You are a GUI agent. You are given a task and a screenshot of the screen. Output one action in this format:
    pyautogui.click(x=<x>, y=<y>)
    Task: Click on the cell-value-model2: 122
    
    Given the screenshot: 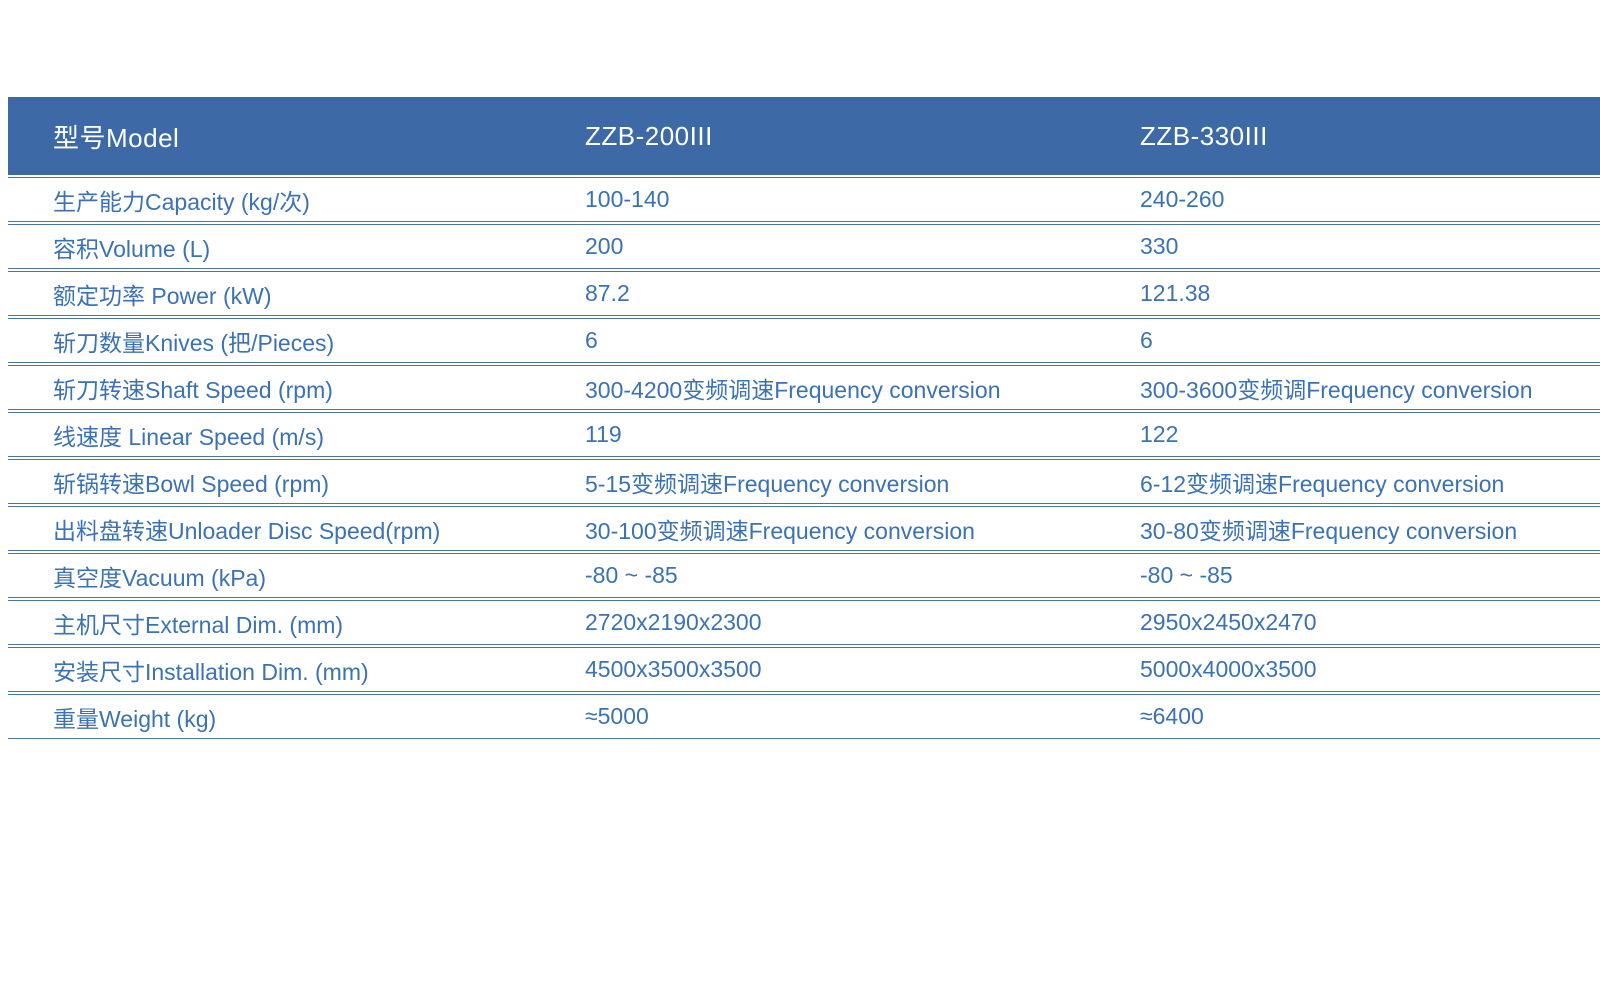 What is the action you would take?
    pyautogui.click(x=1347, y=434)
    